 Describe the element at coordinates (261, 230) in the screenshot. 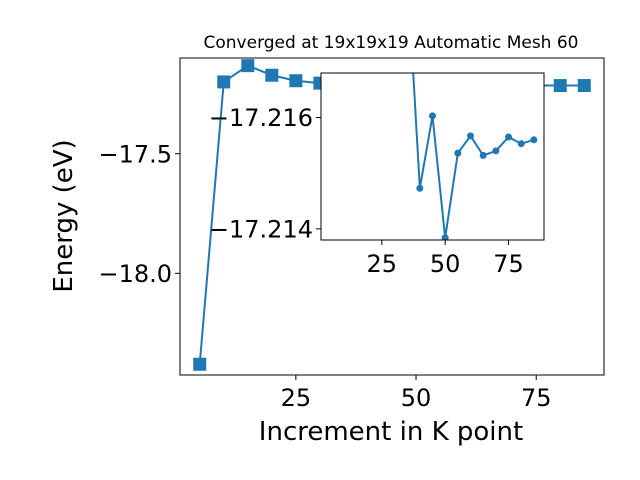

I see `inset-y-tick-label: −17.214` at that location.